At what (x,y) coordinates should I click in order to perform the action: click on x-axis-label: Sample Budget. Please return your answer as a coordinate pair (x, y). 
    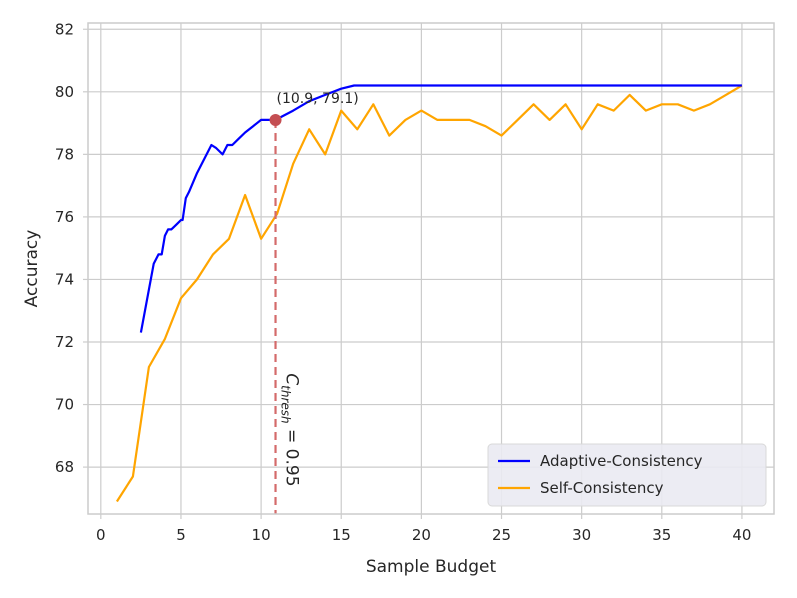
    Looking at the image, I should click on (431, 567).